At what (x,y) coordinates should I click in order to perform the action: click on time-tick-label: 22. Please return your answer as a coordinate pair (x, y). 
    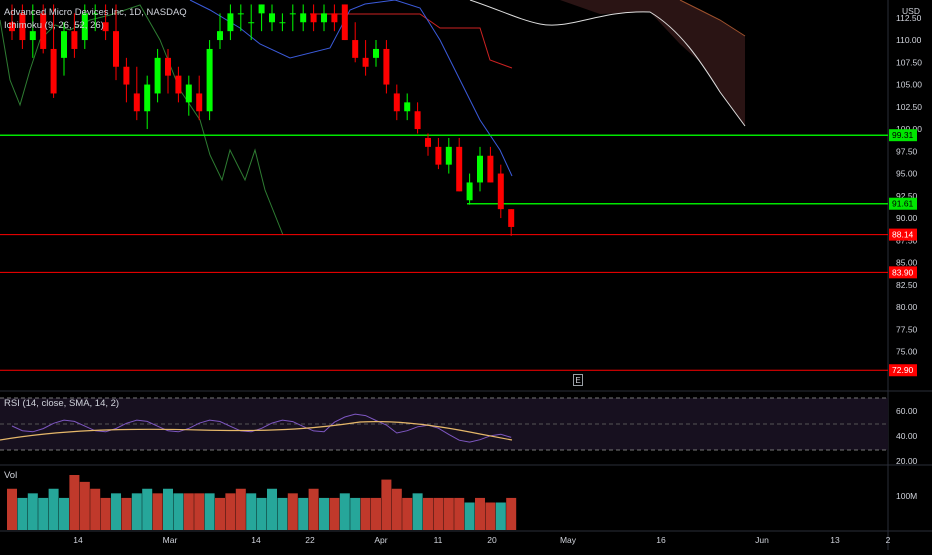
    Looking at the image, I should click on (310, 540).